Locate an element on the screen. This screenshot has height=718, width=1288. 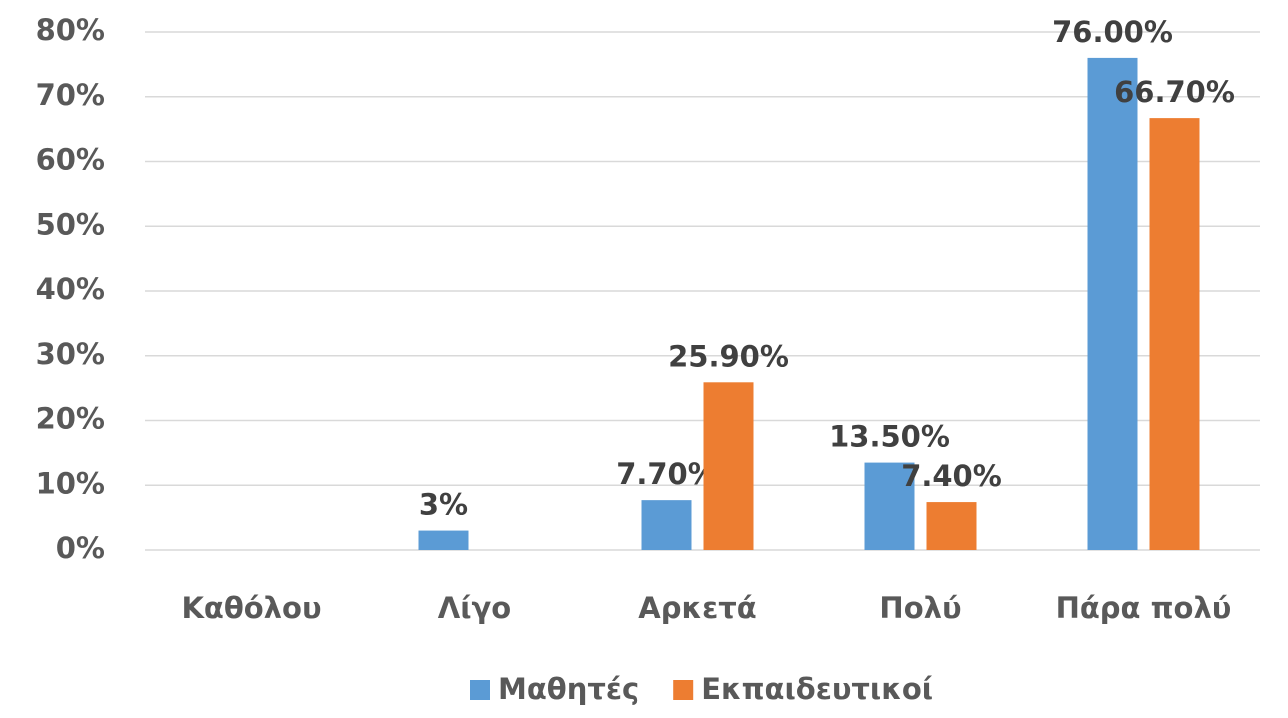
y-tick-label: 30% is located at coordinates (70, 354).